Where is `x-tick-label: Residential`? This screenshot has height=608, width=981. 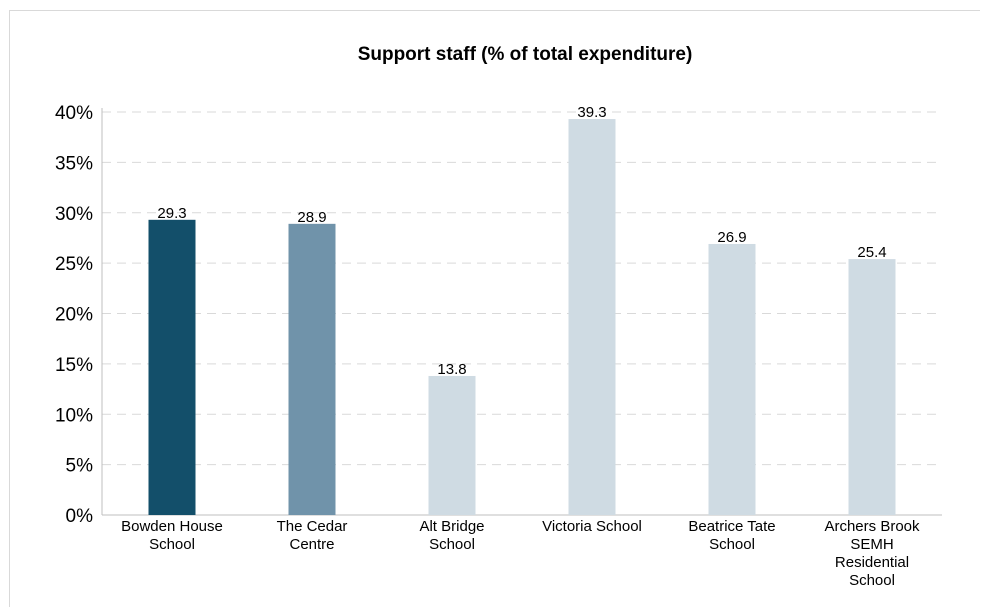
x-tick-label: Residential is located at coordinates (872, 562).